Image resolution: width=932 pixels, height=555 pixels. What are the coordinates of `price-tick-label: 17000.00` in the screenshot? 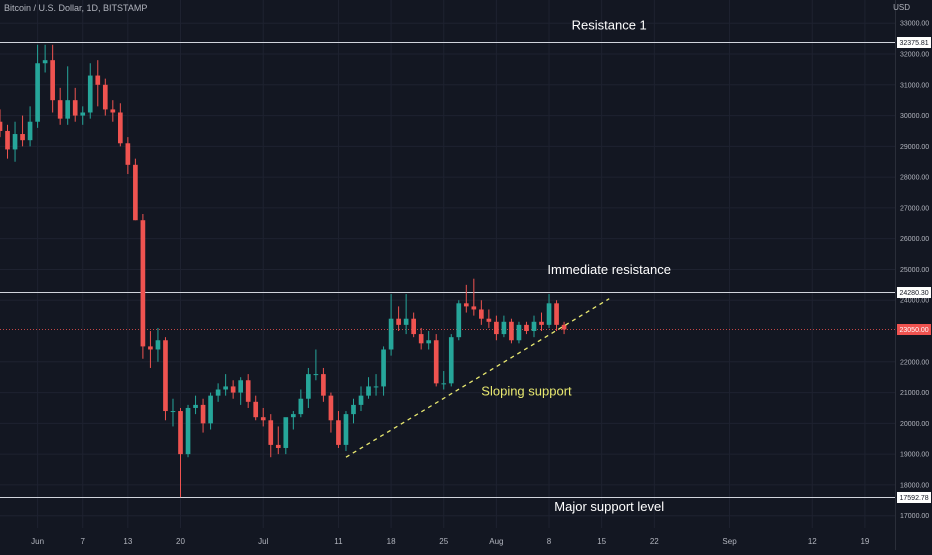 It's located at (914, 516).